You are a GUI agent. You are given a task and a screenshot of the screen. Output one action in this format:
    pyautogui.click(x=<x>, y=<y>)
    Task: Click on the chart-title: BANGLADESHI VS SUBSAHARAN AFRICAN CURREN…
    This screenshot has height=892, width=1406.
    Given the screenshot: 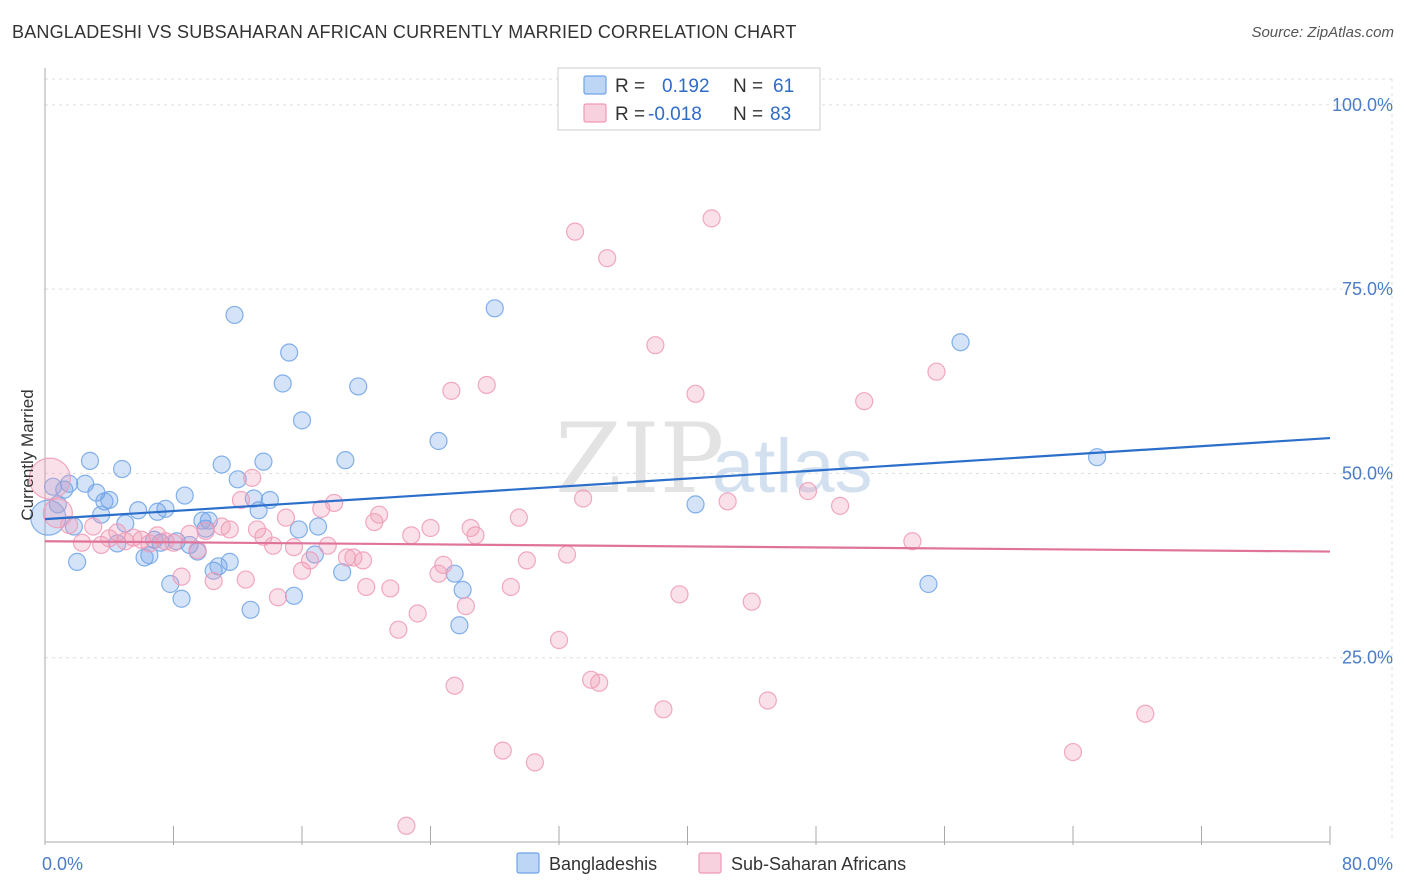 What is the action you would take?
    pyautogui.click(x=404, y=32)
    